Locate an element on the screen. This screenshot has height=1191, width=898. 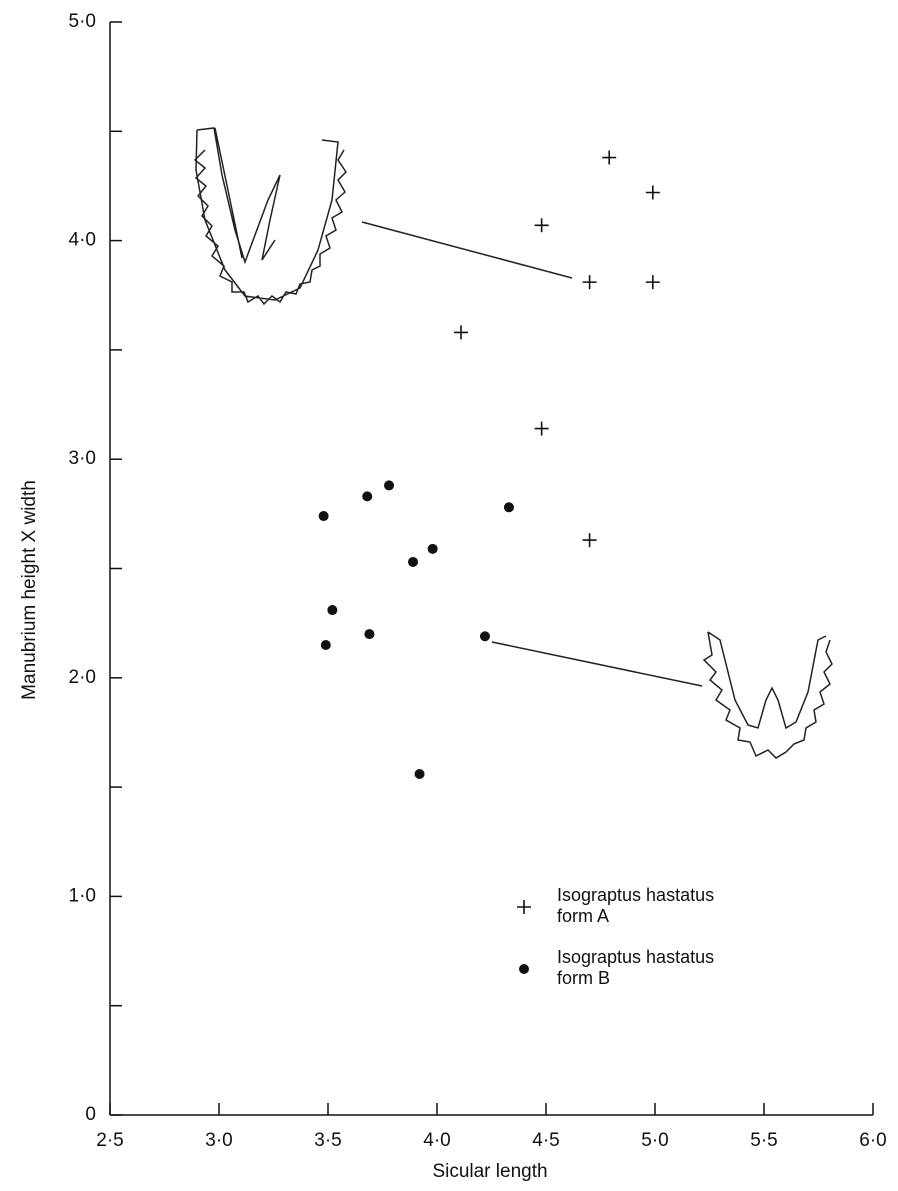
x-tick-label: 3·0 is located at coordinates (218, 1140).